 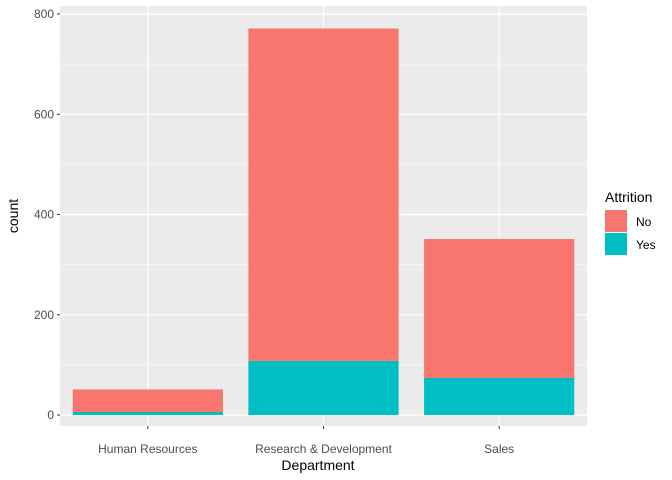 What do you see at coordinates (147, 449) in the screenshot?
I see `x-tick-label: Human Resources` at bounding box center [147, 449].